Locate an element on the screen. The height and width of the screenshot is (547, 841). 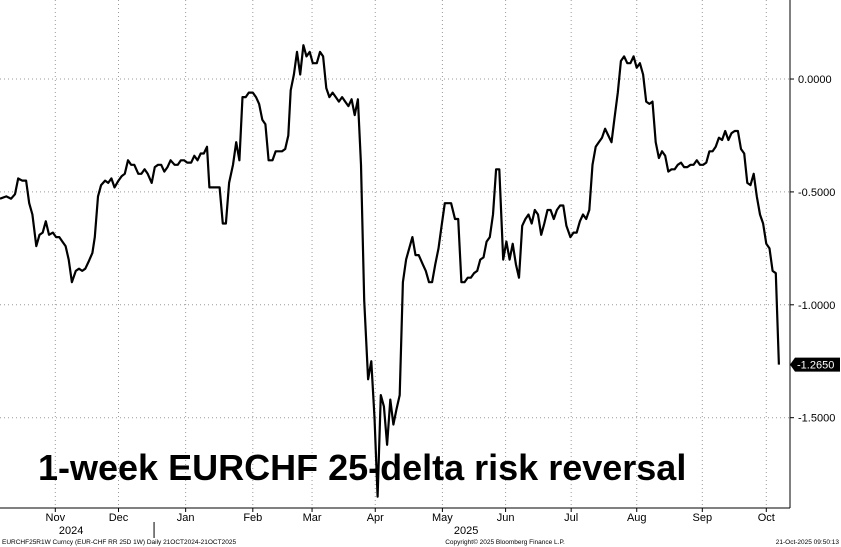
x-tick-label: Nov is located at coordinates (56, 518).